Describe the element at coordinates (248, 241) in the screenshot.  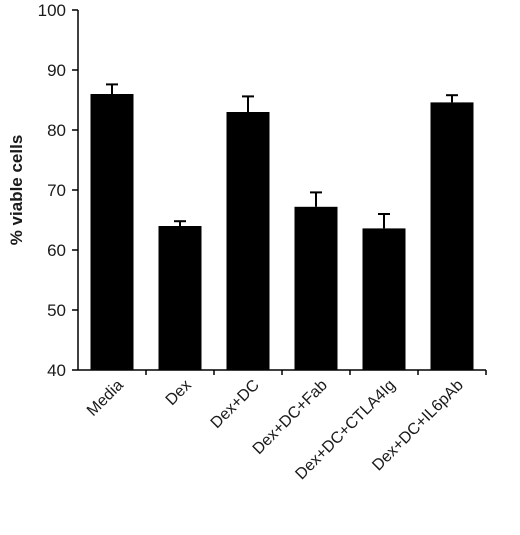
I see `bar-dex-dc` at that location.